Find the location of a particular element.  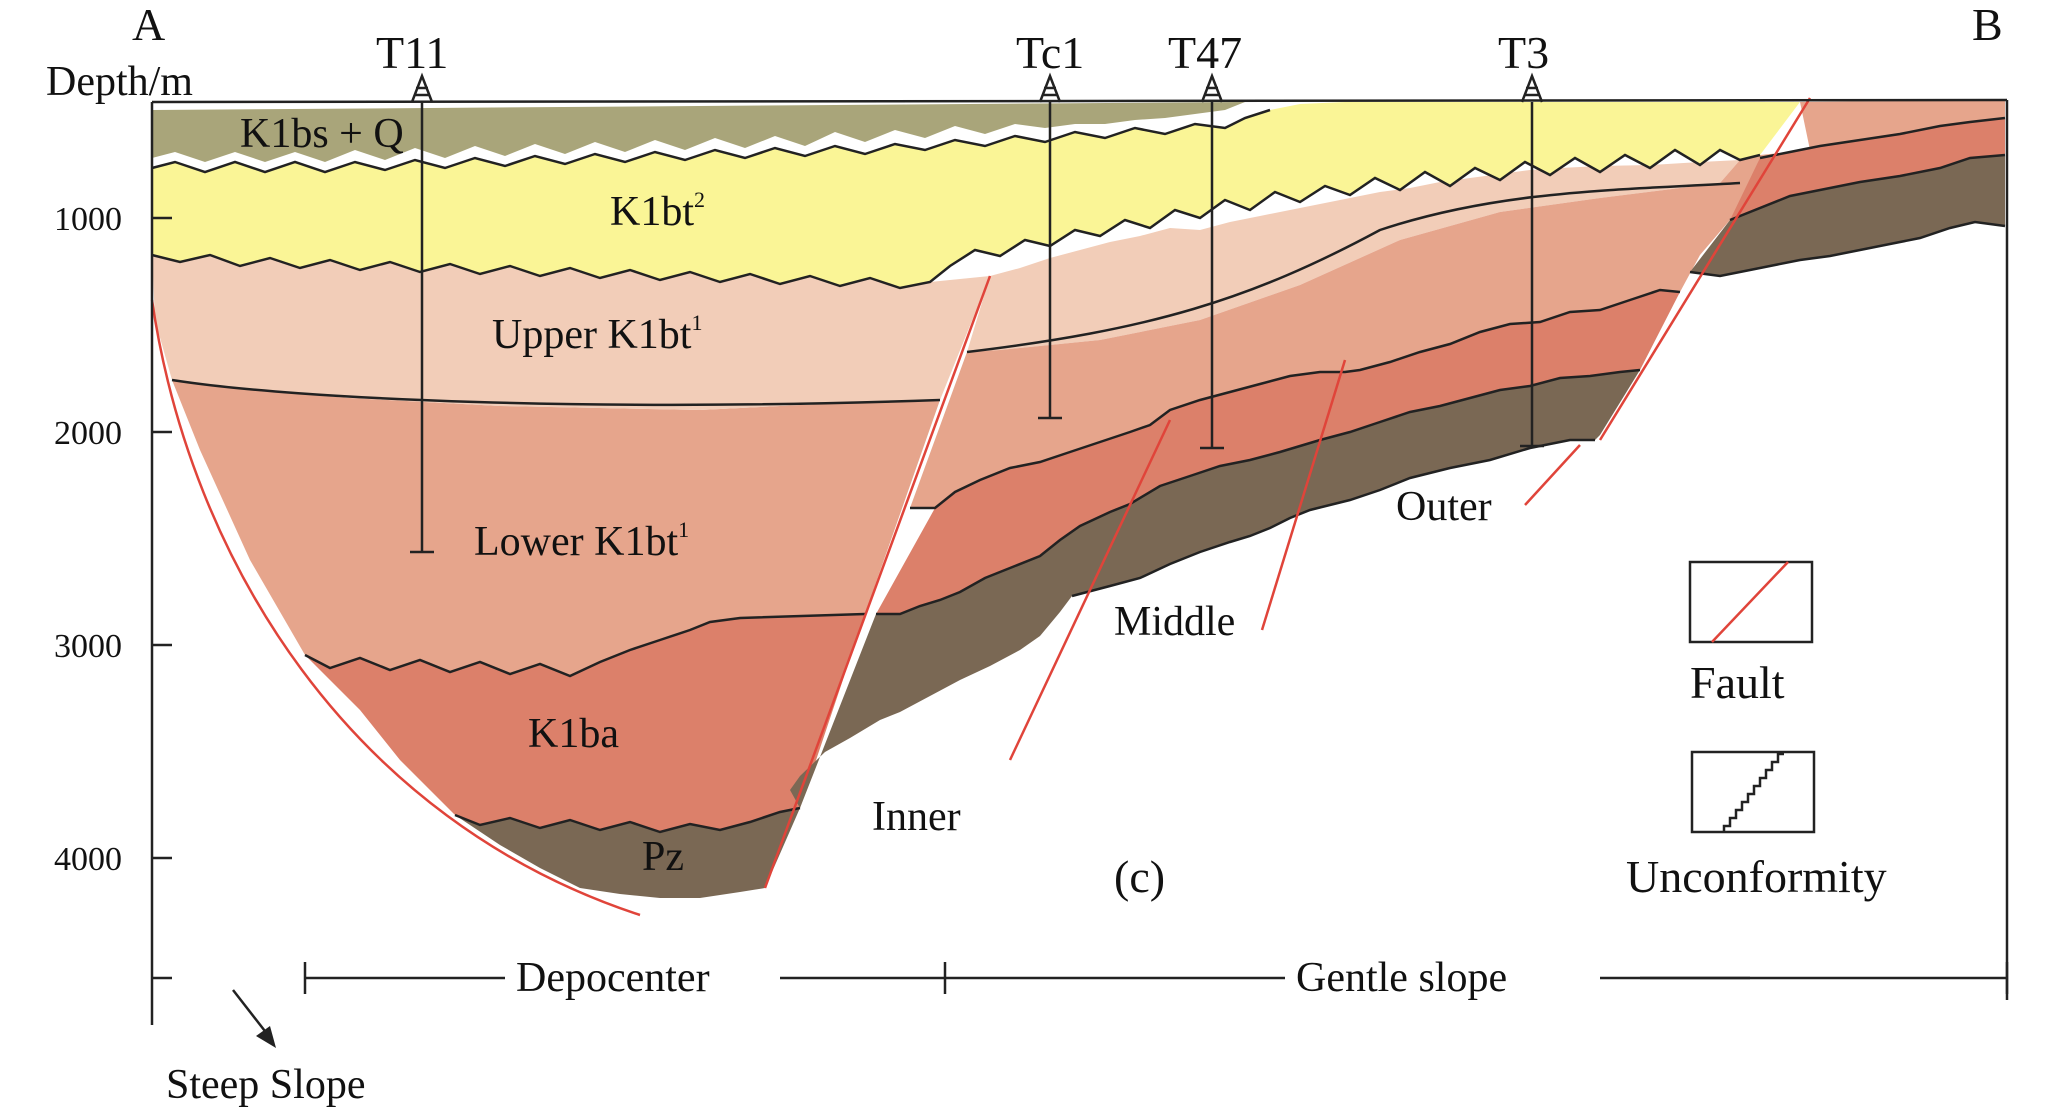

unconformity-k1ba-top-slope is located at coordinates (1295, 399).